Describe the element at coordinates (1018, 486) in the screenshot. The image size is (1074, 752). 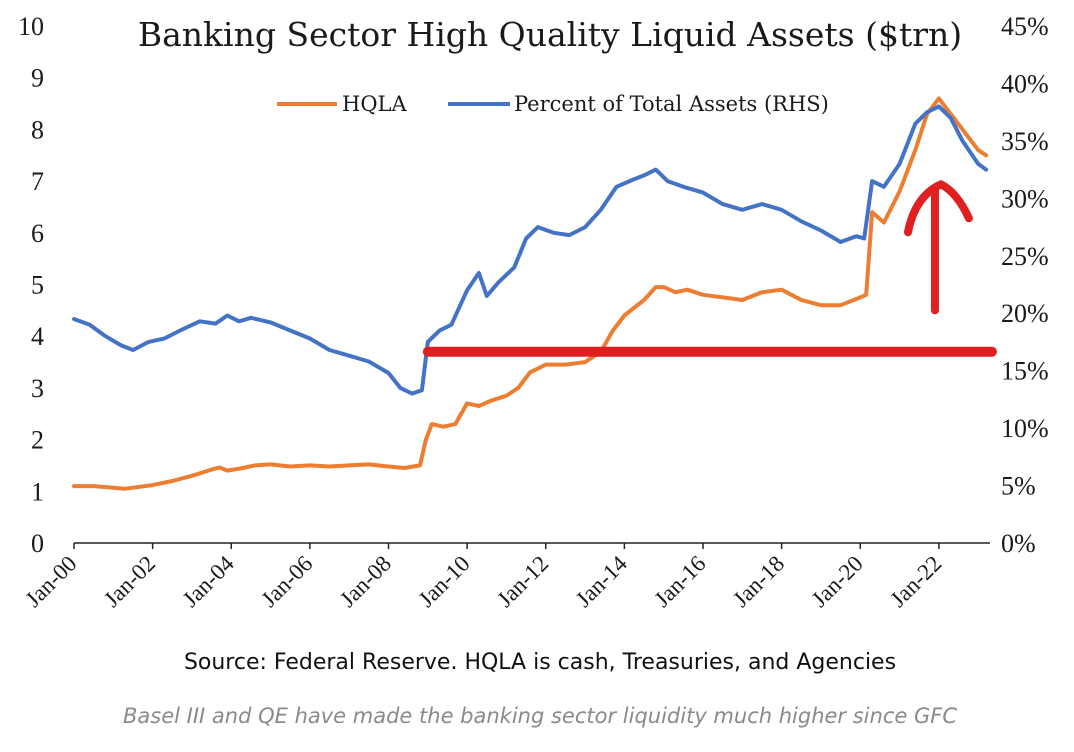
I see `y-right-tick-label: 5%` at that location.